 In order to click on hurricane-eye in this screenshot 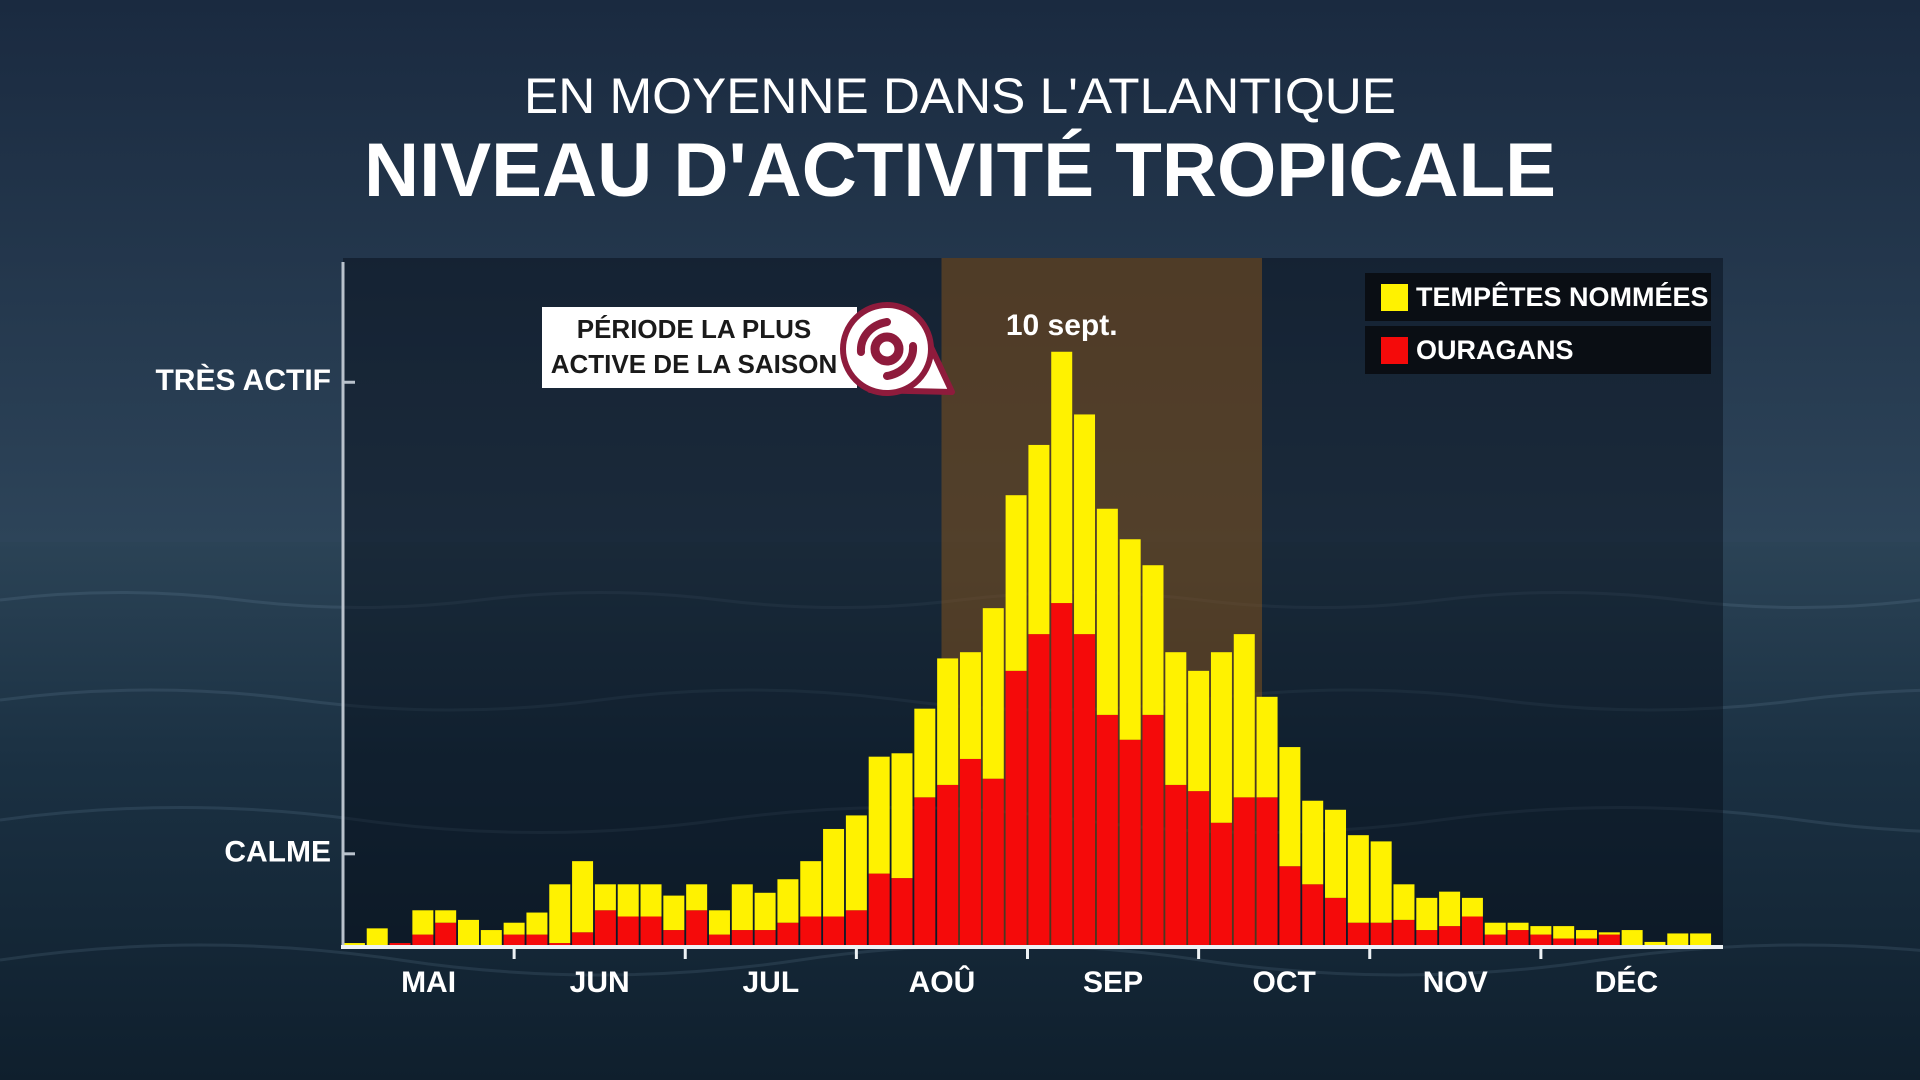, I will do `click(887, 349)`.